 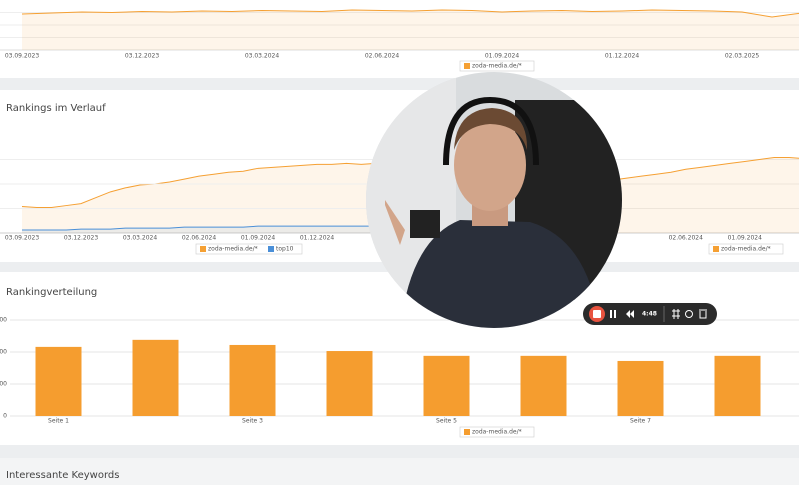 I want to click on x-tick-label: Seite 5, so click(x=446, y=421).